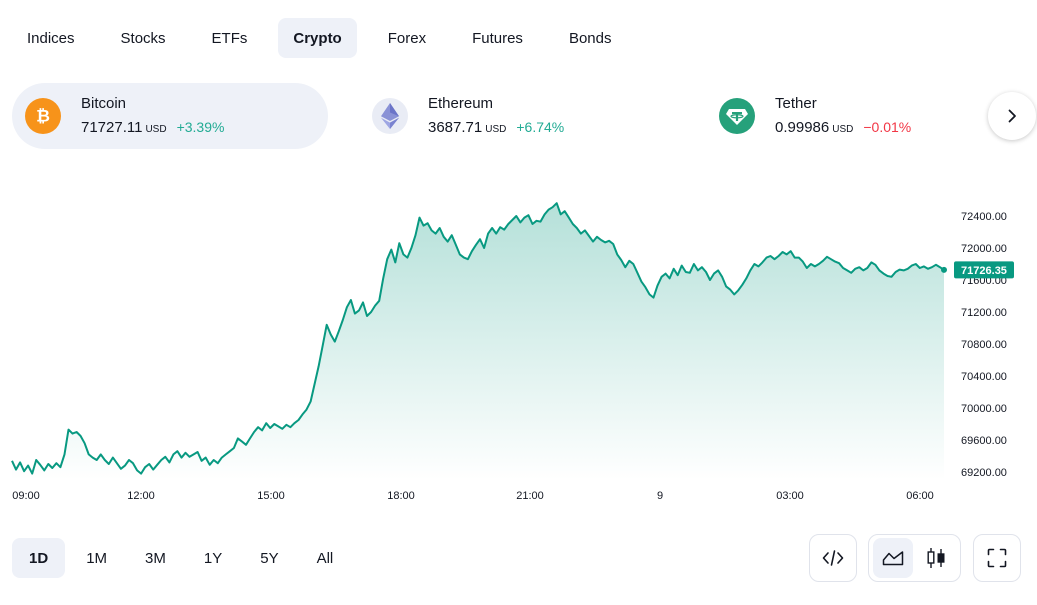  What do you see at coordinates (984, 313) in the screenshot?
I see `y-tick-label: 71200.00` at bounding box center [984, 313].